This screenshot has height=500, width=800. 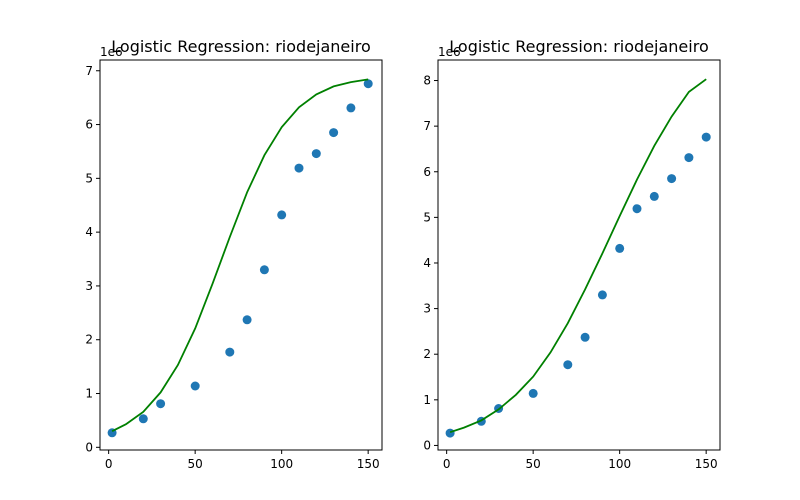 What do you see at coordinates (89, 286) in the screenshot?
I see `left-y-tick-label: 3` at bounding box center [89, 286].